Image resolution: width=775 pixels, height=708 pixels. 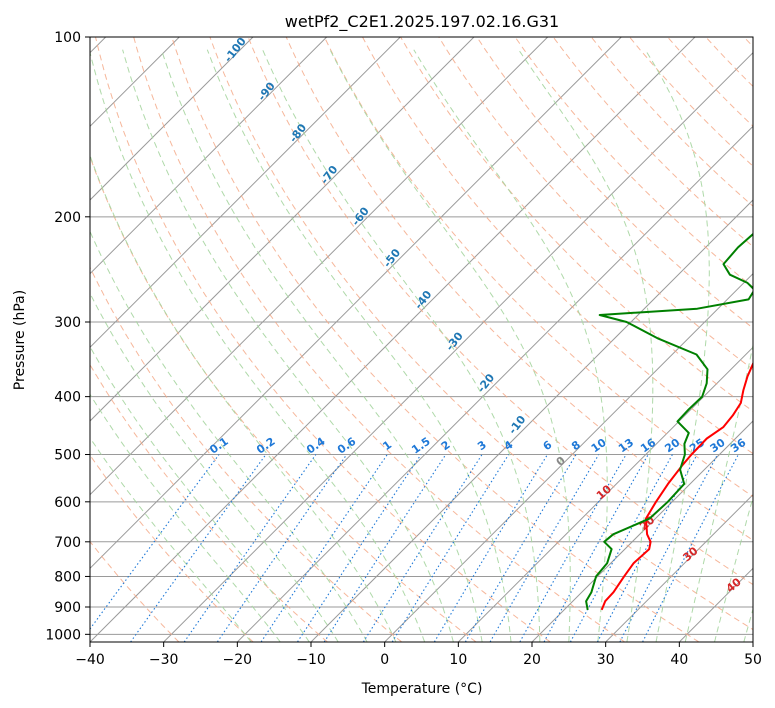 What do you see at coordinates (164, 660) in the screenshot?
I see `x-tick-label: −30` at bounding box center [164, 660].